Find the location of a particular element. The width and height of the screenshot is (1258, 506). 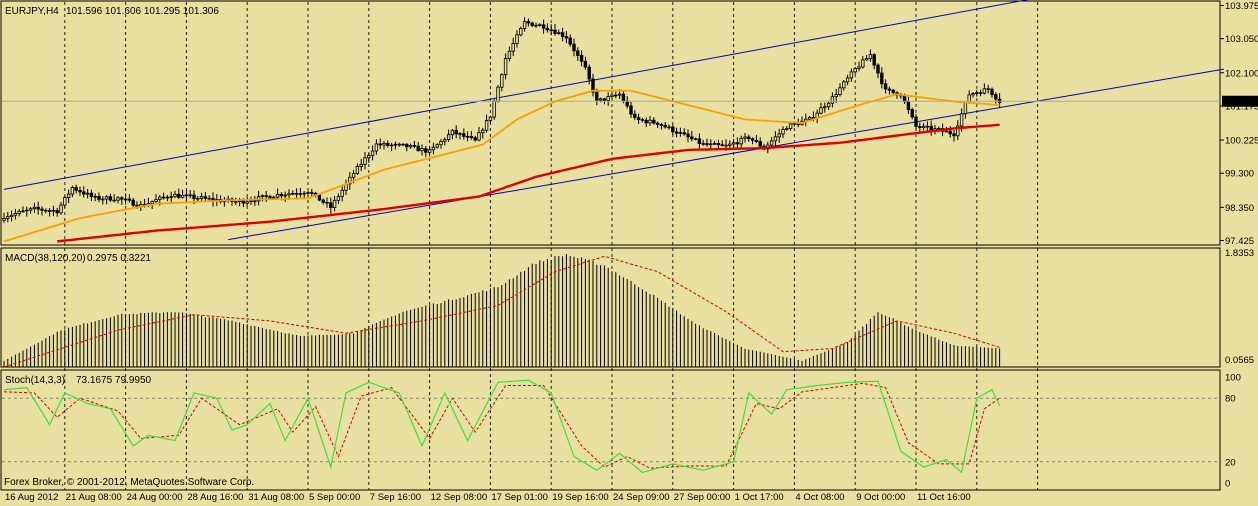

time-tick-label: 24 Sep 09:00 is located at coordinates (641, 497).